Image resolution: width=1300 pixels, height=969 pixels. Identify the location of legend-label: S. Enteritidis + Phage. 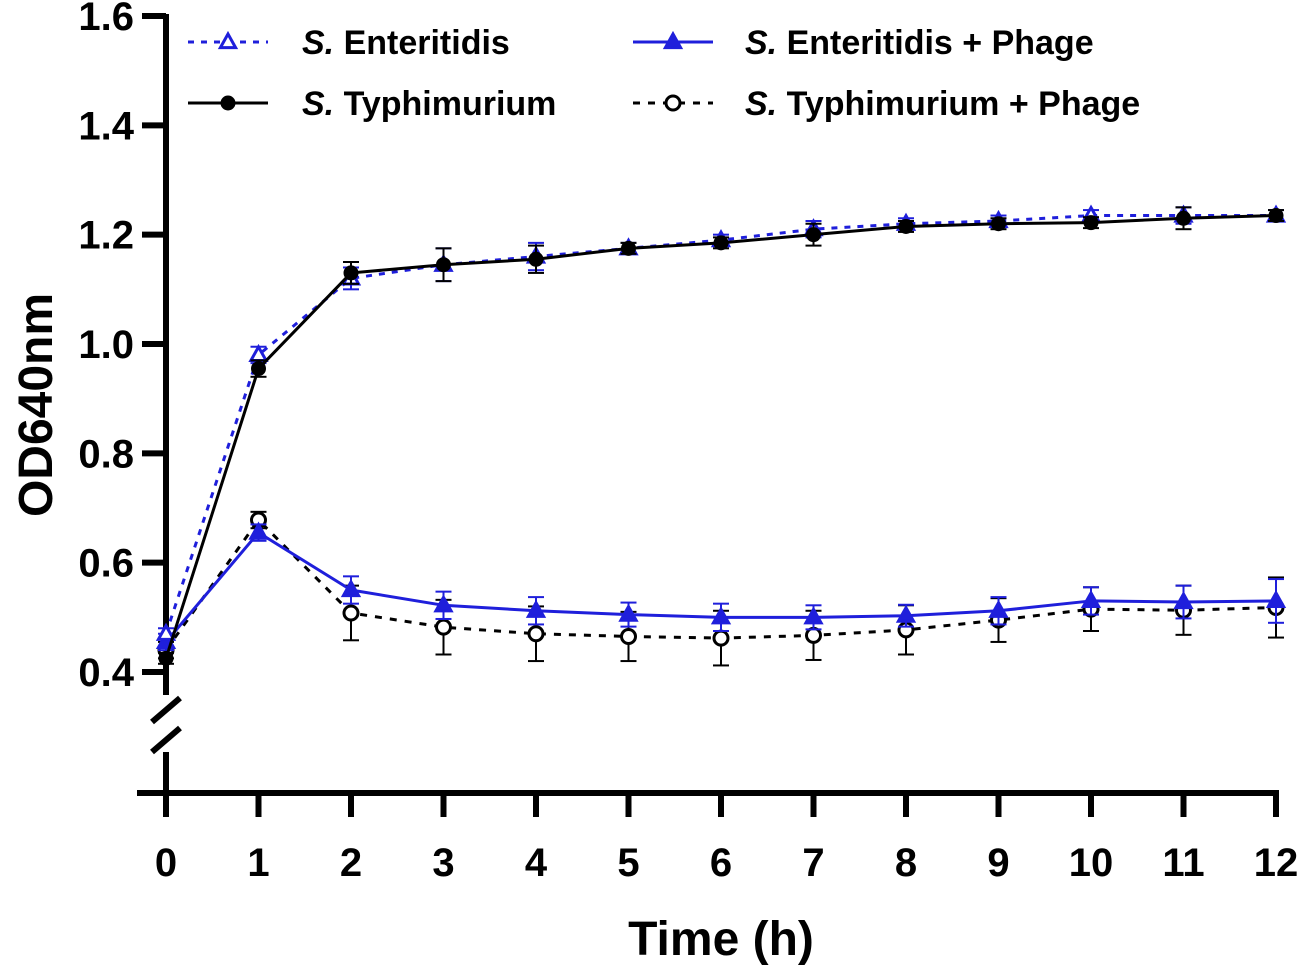
(919, 43).